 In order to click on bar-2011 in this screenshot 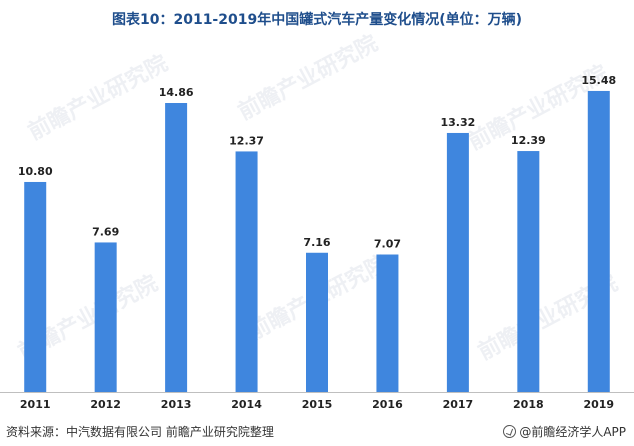, I will do `click(35, 286)`.